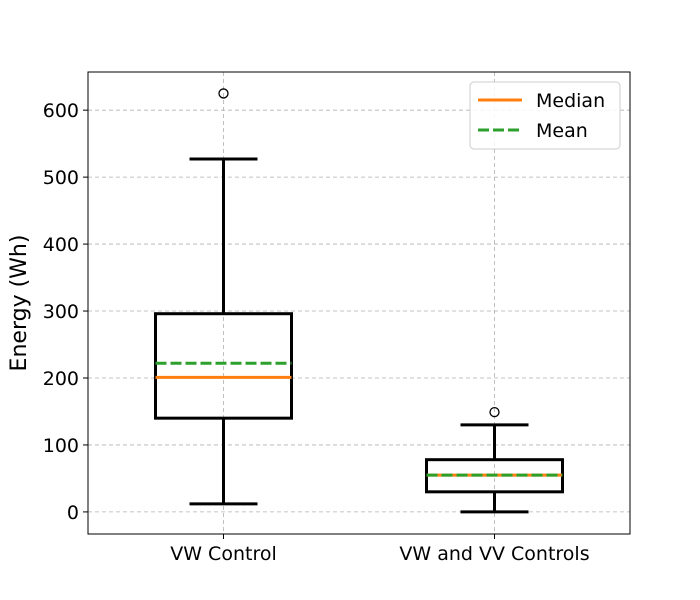 Image resolution: width=700 pixels, height=600 pixels. Describe the element at coordinates (223, 366) in the screenshot. I see `iqr-box` at that location.